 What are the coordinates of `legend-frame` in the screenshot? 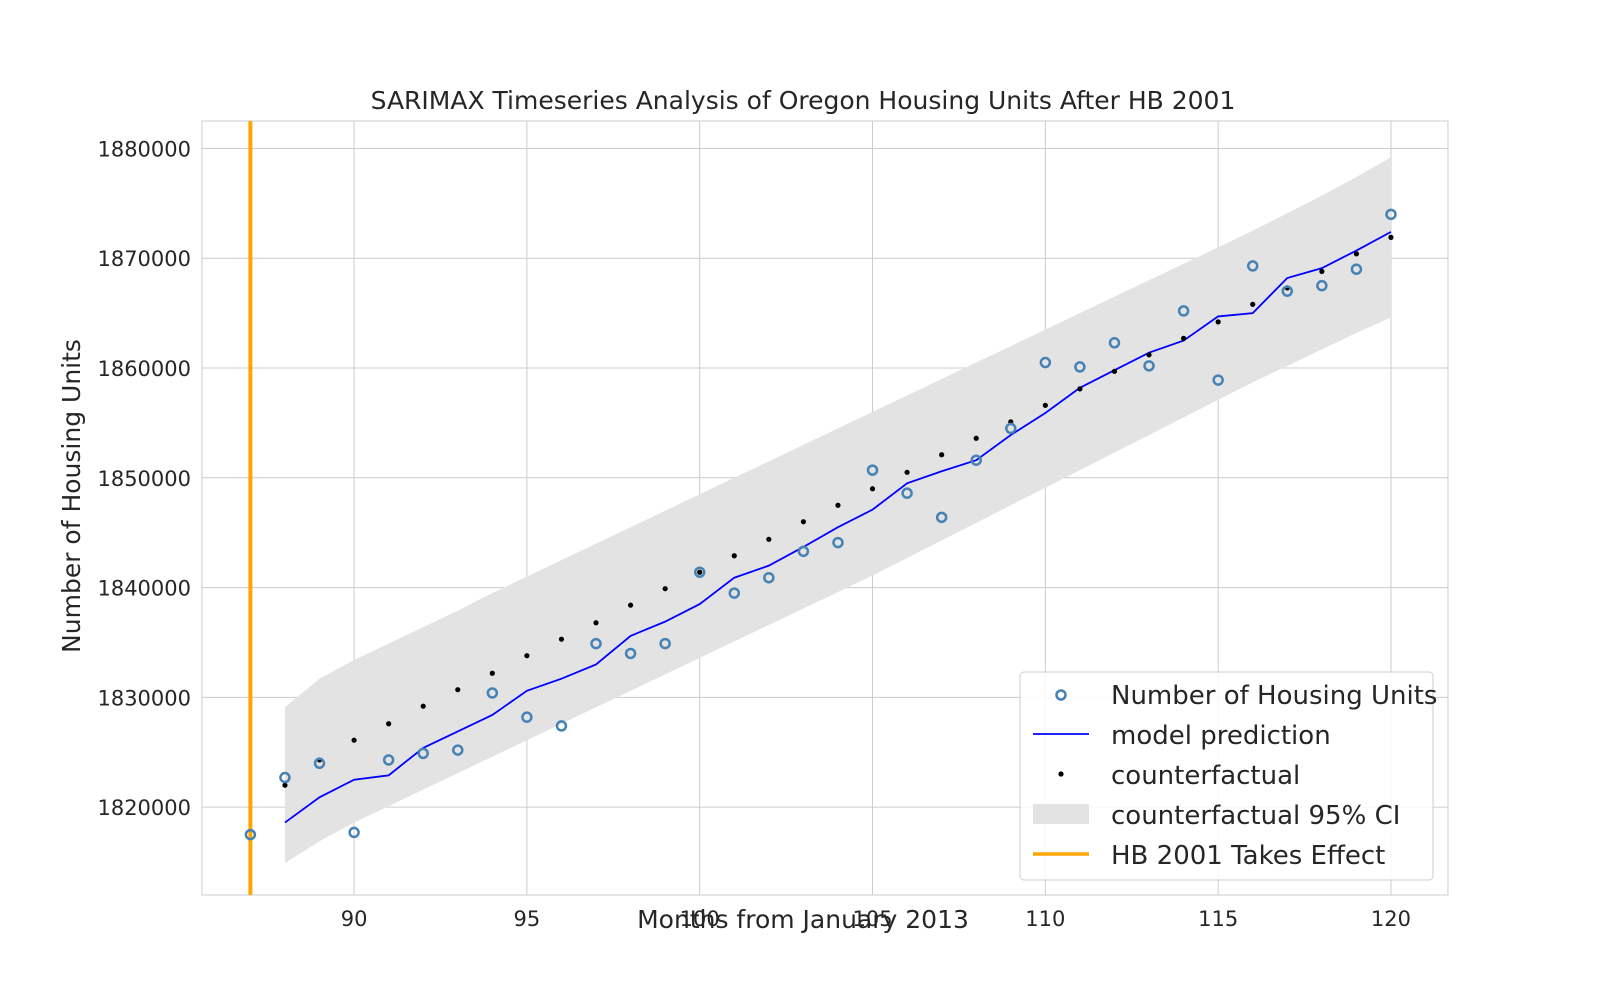 It's located at (1226, 776).